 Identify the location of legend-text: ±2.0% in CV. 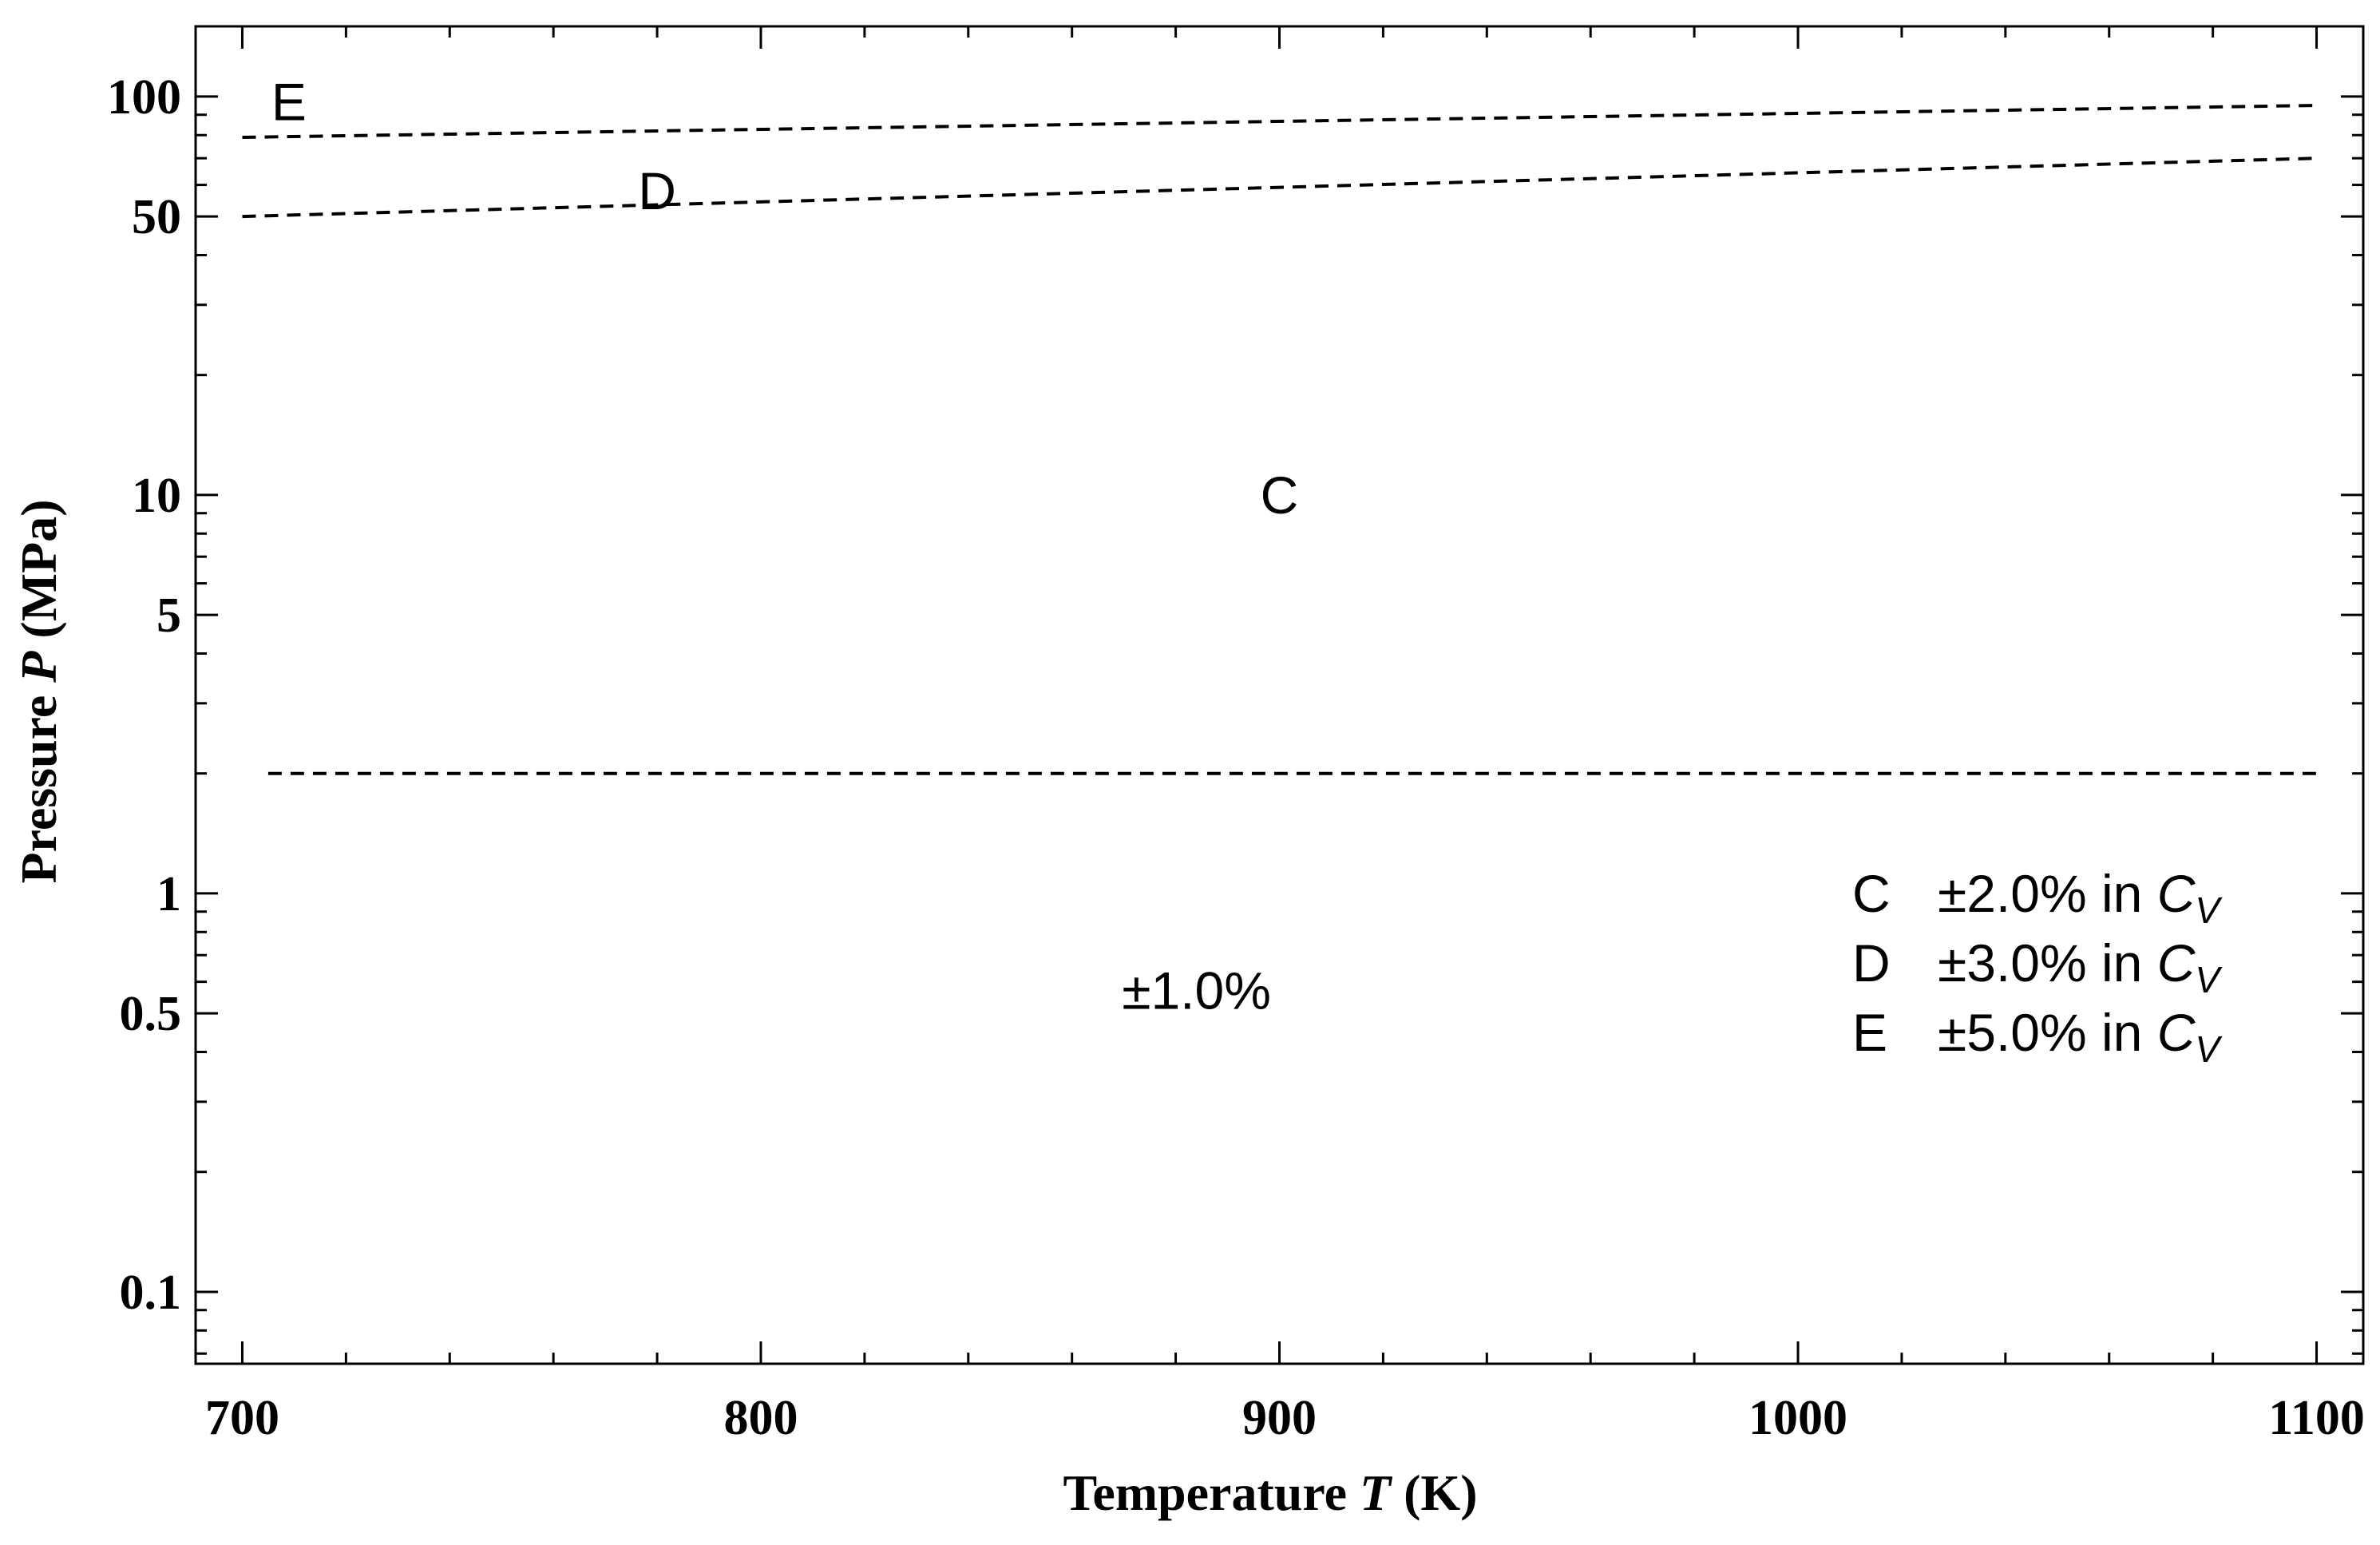
(2080, 897).